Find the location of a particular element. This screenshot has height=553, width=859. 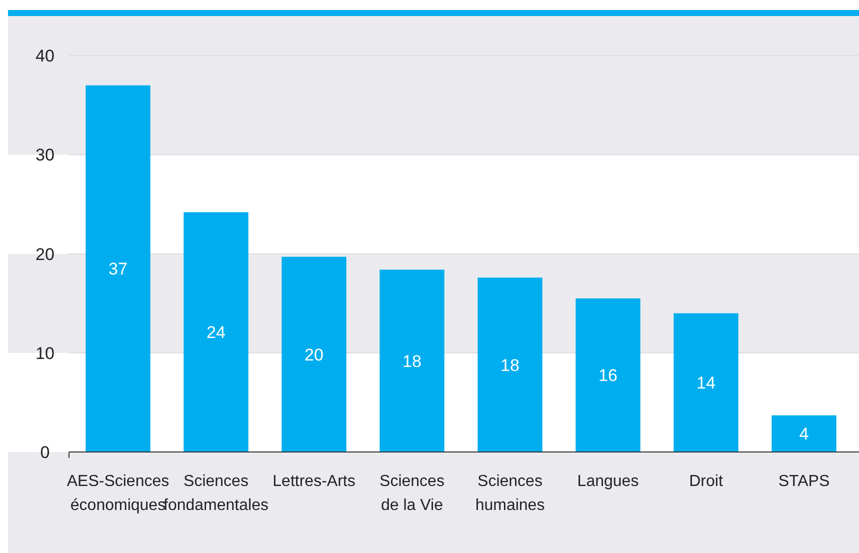

data-label: 37 is located at coordinates (118, 269).